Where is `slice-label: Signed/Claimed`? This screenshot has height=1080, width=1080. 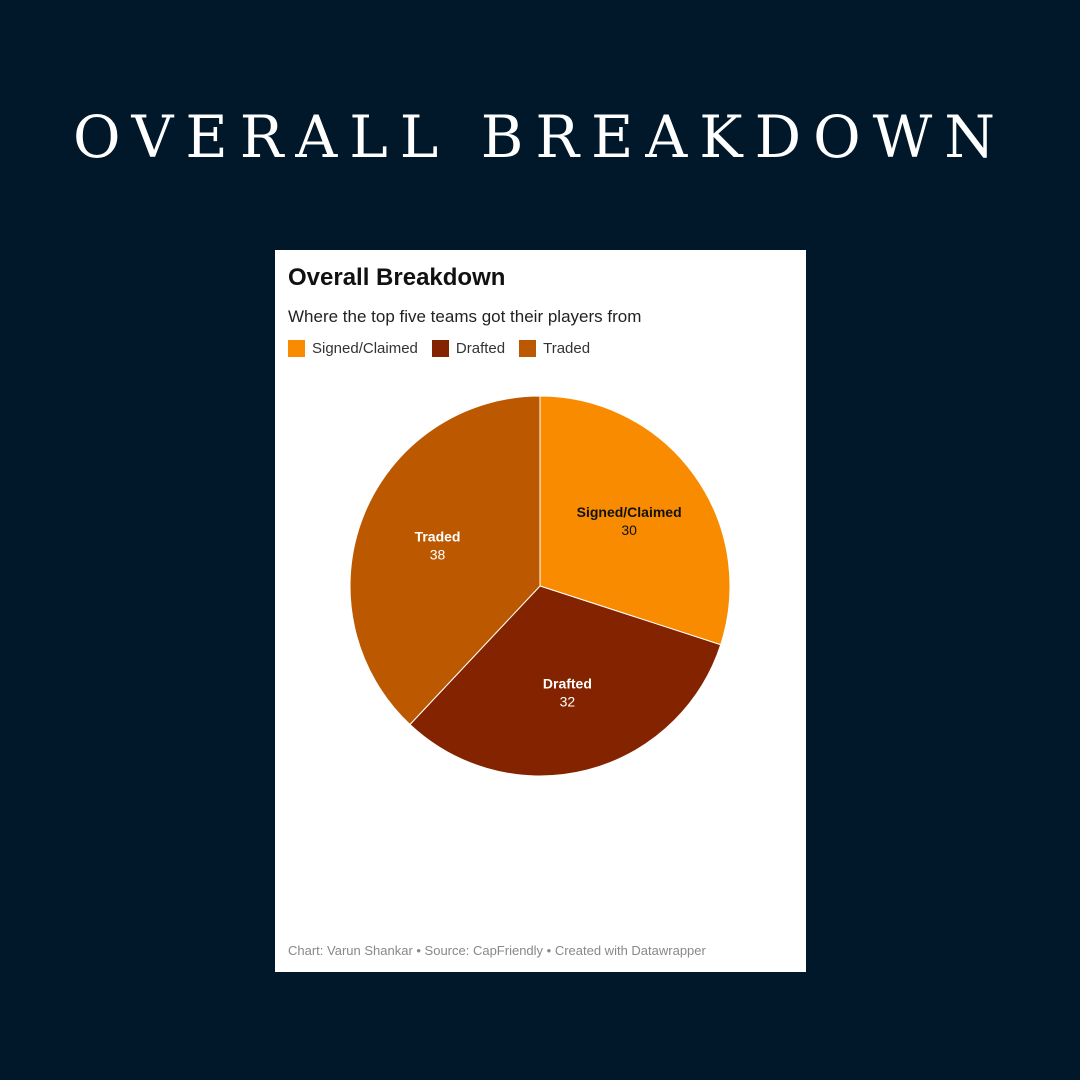 slice-label: Signed/Claimed is located at coordinates (629, 512).